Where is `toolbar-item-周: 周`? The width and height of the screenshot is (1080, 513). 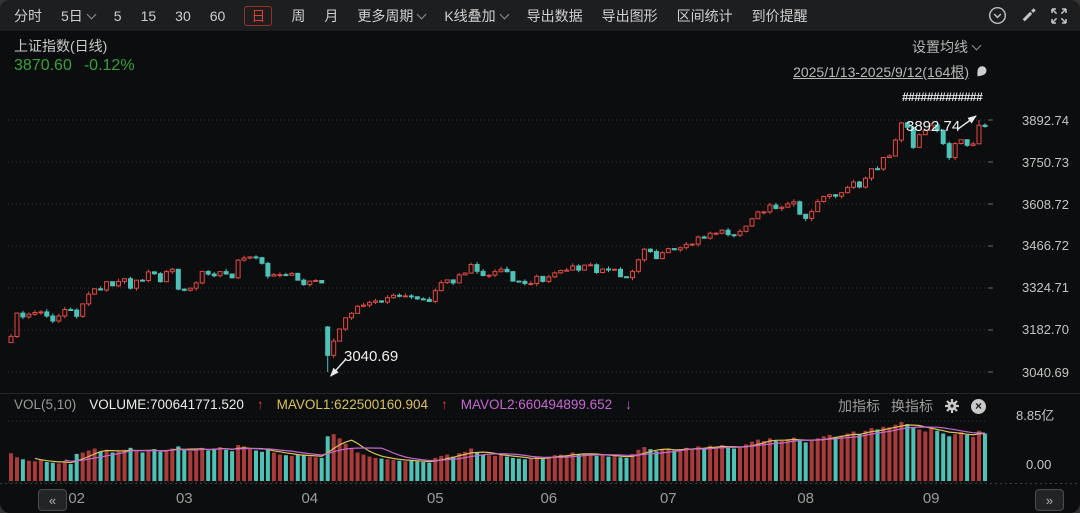 toolbar-item-周: 周 is located at coordinates (298, 15).